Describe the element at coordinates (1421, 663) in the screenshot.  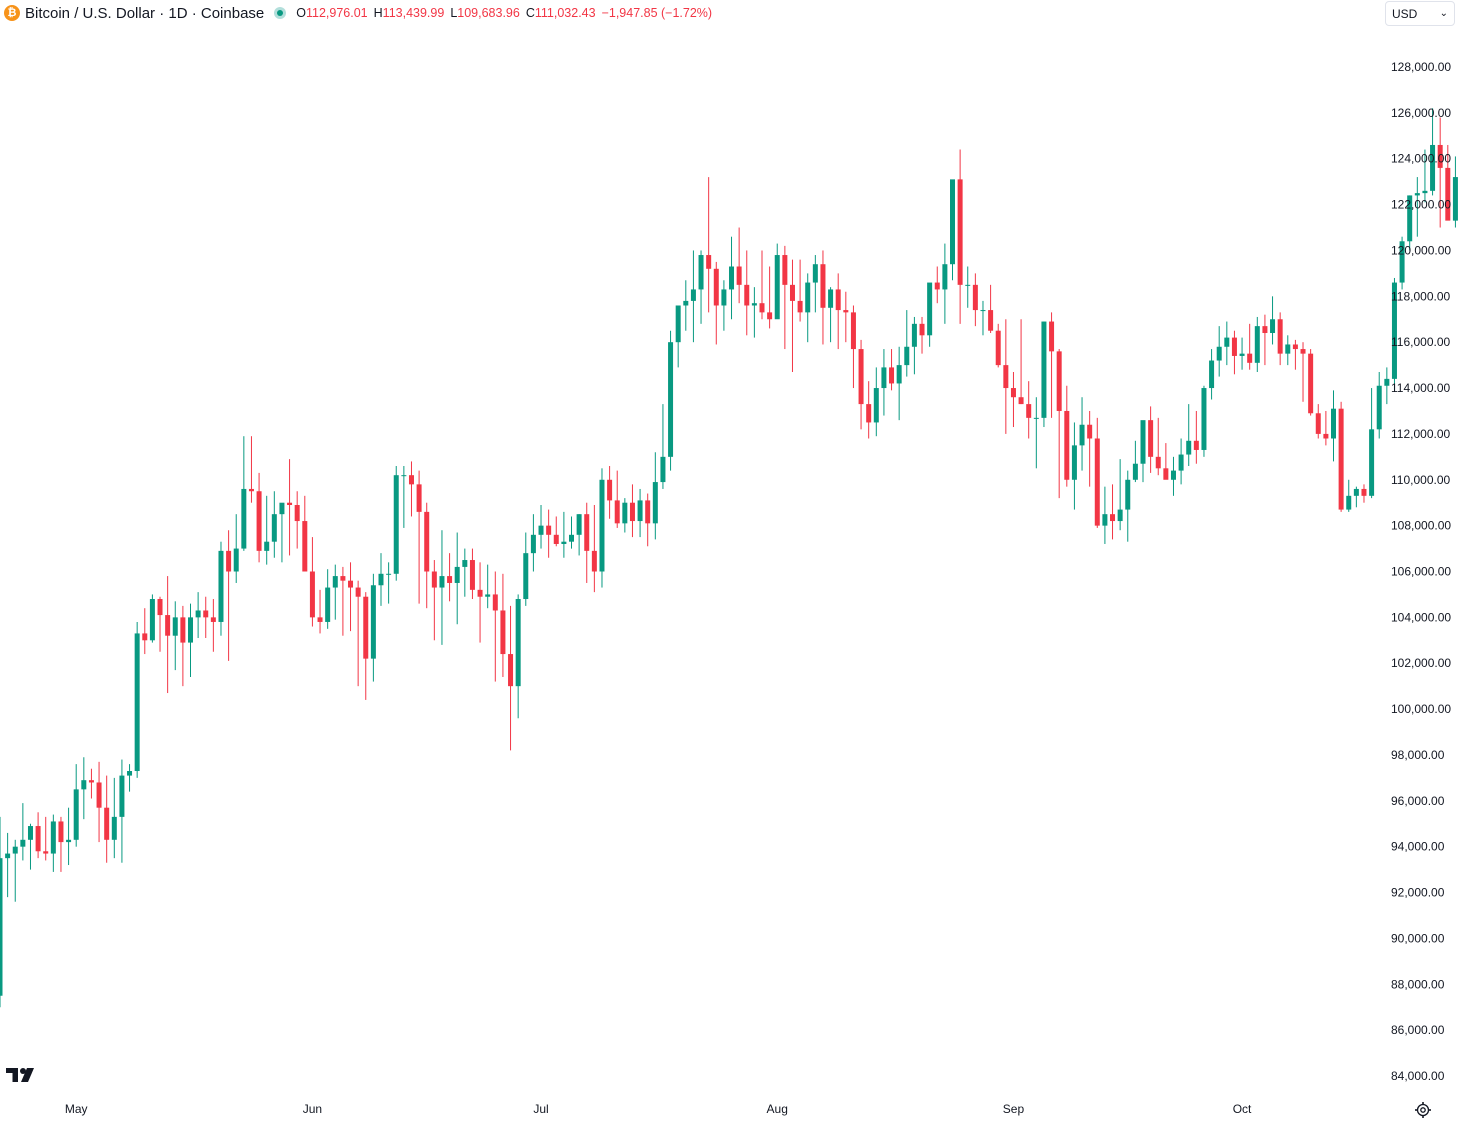
I see `price-tick-label: 102,000.00` at that location.